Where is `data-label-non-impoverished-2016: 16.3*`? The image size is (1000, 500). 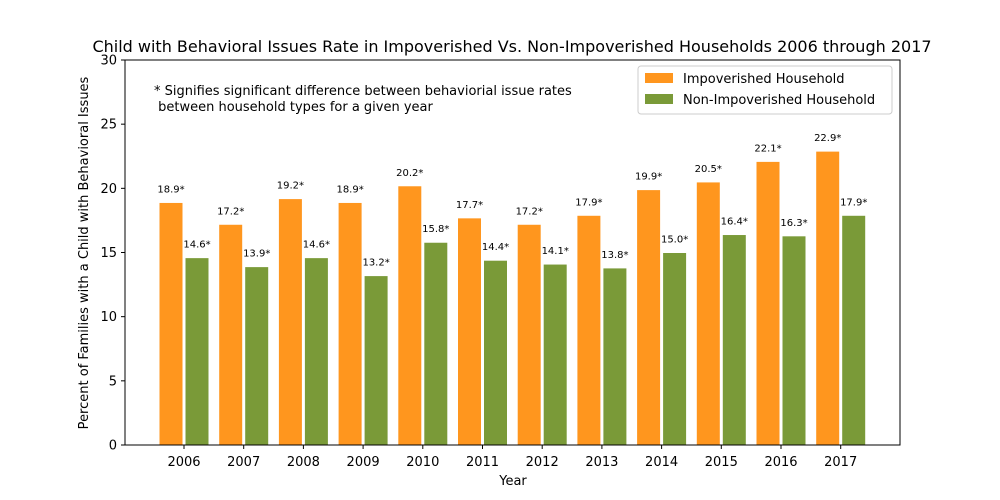
data-label-non-impoverished-2016: 16.3* is located at coordinates (793, 223).